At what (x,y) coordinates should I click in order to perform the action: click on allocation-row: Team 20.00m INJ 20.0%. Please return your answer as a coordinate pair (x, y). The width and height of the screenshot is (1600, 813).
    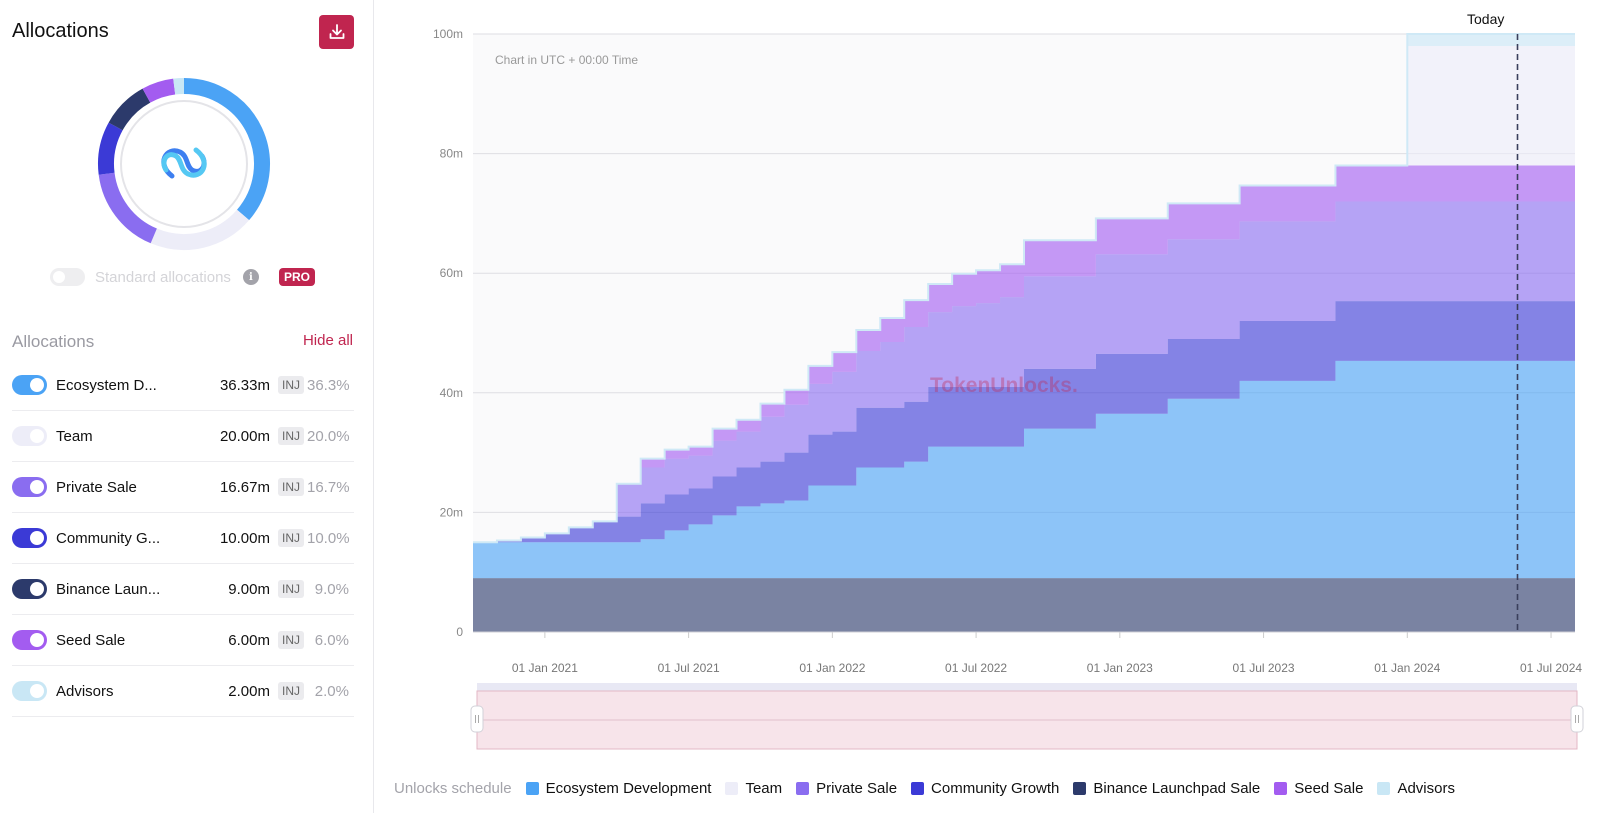
    Looking at the image, I should click on (183, 436).